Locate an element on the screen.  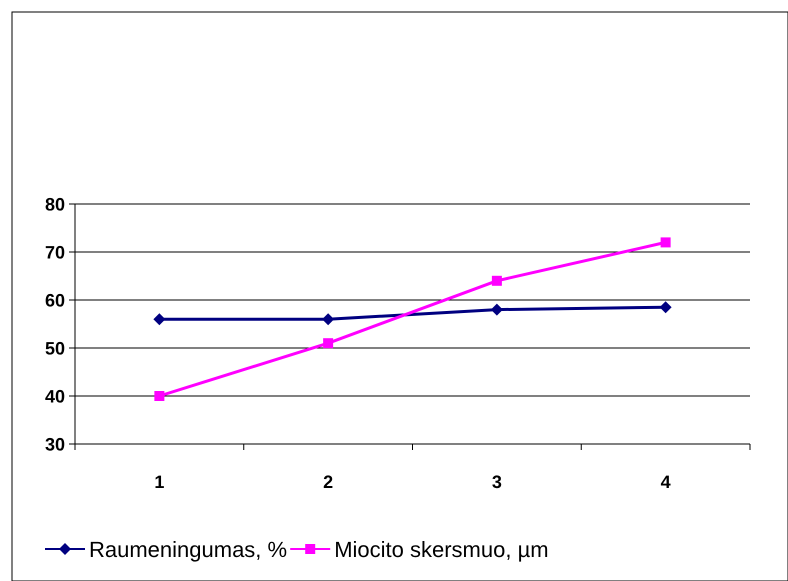
legend-label: Miocito skersmuo, µm is located at coordinates (441, 549).